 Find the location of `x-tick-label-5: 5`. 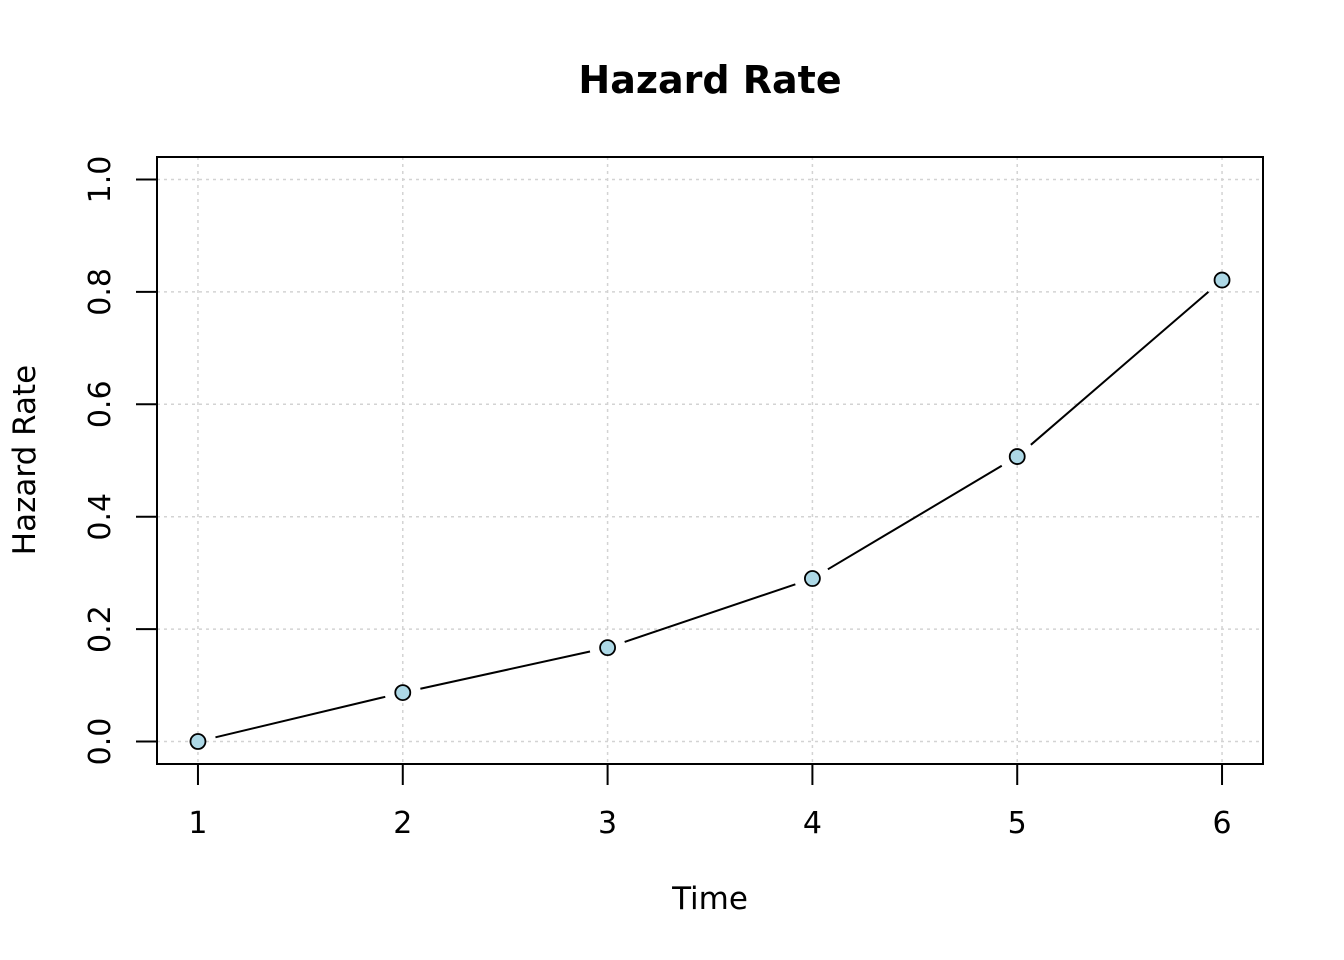

x-tick-label-5: 5 is located at coordinates (1017, 823).